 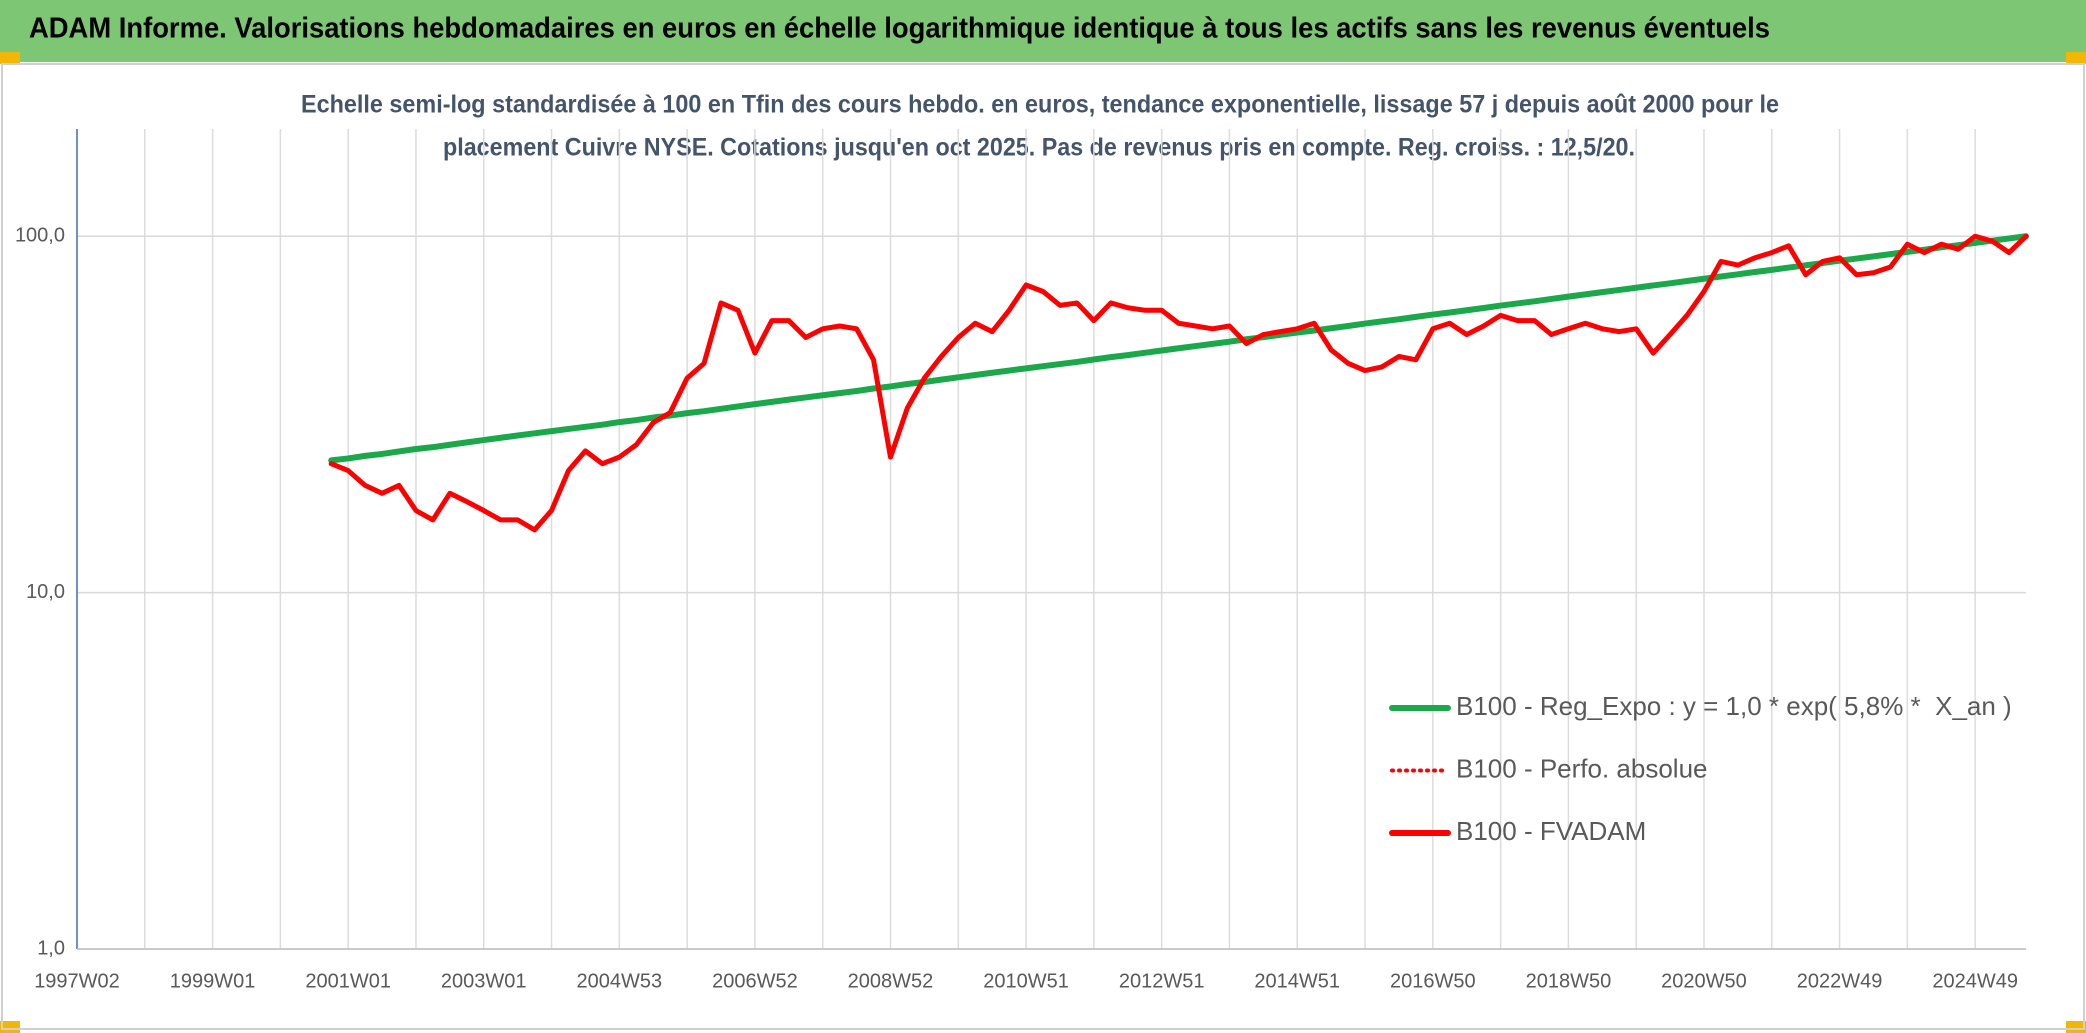 What do you see at coordinates (1975, 981) in the screenshot?
I see `x-tick-label: 2024W49` at bounding box center [1975, 981].